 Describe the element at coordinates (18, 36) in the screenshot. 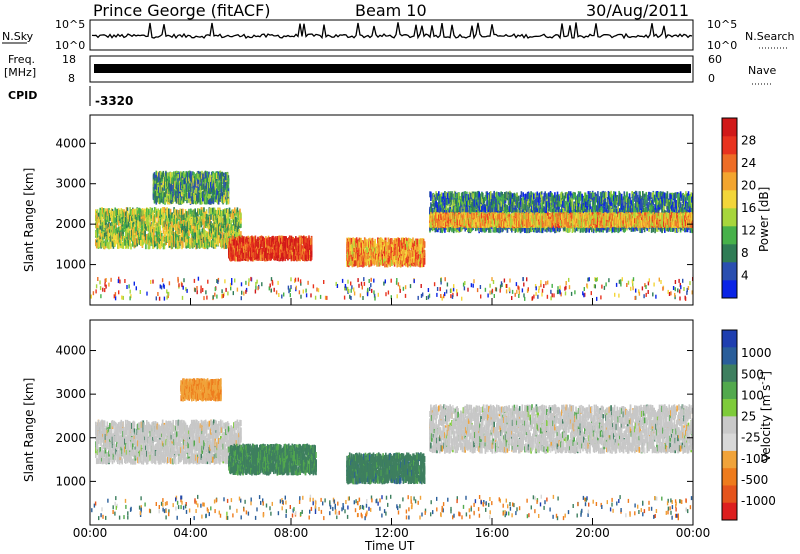

I see `nsky-label: N.Sky` at that location.